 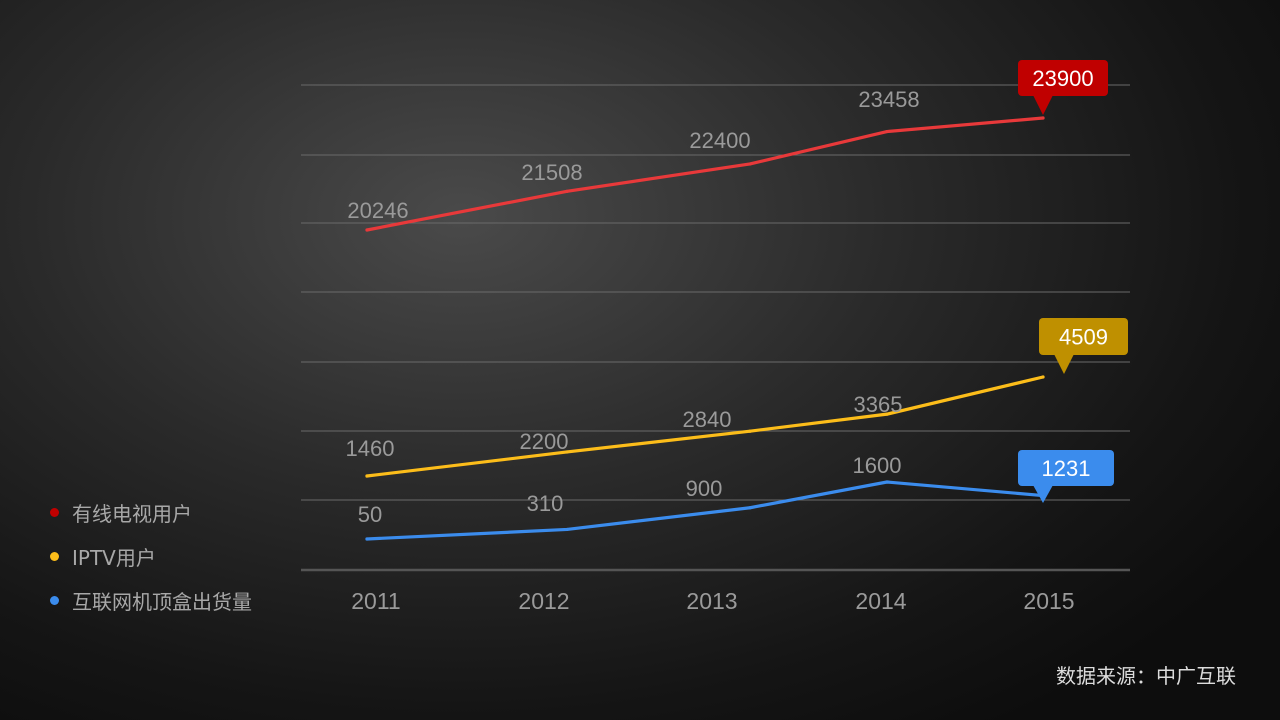 What do you see at coordinates (551, 172) in the screenshot?
I see `series-0-label-2012: 21508` at bounding box center [551, 172].